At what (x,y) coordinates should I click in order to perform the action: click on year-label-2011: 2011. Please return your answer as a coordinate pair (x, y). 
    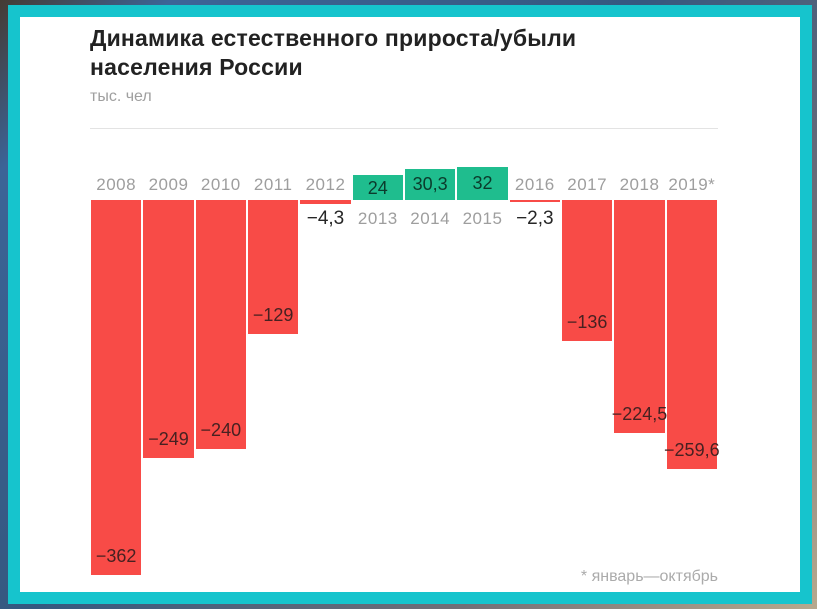
    Looking at the image, I should click on (273, 184).